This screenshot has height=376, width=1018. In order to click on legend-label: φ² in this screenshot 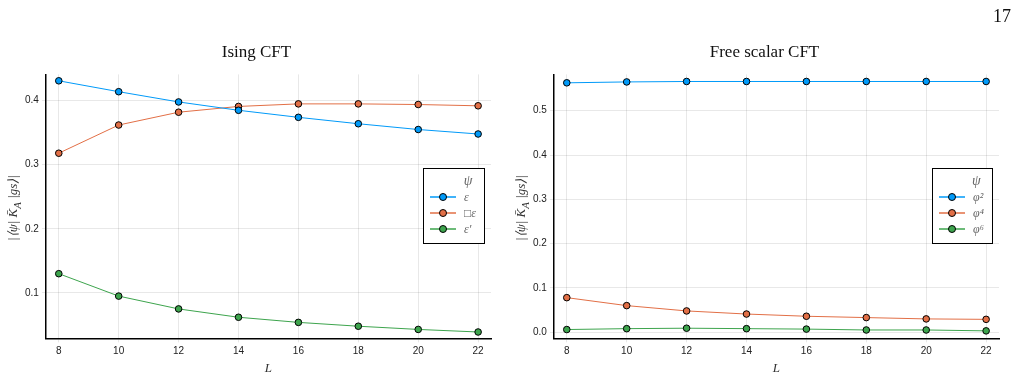, I will do `click(978, 197)`.